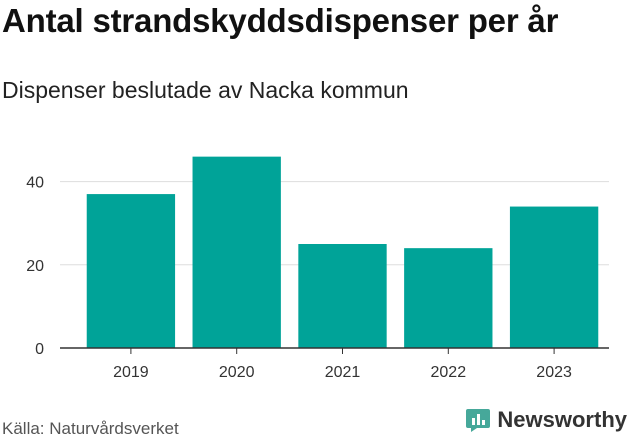 The image size is (631, 439). Describe the element at coordinates (39, 349) in the screenshot. I see `y-tick-label: 0` at that location.